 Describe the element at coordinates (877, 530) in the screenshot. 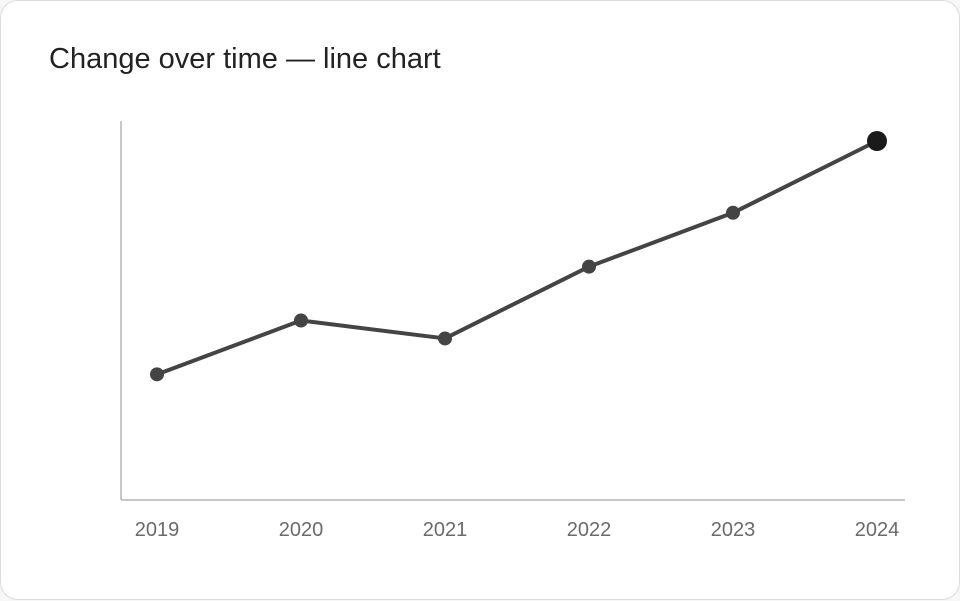

I see `x-tick-label: 2024` at that location.